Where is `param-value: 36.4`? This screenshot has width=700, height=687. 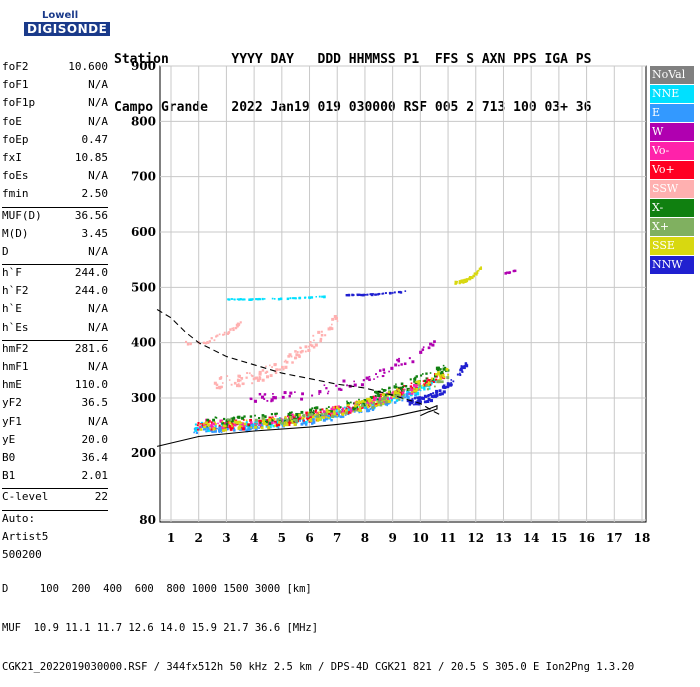
param-value: 36.4 is located at coordinates (95, 457).